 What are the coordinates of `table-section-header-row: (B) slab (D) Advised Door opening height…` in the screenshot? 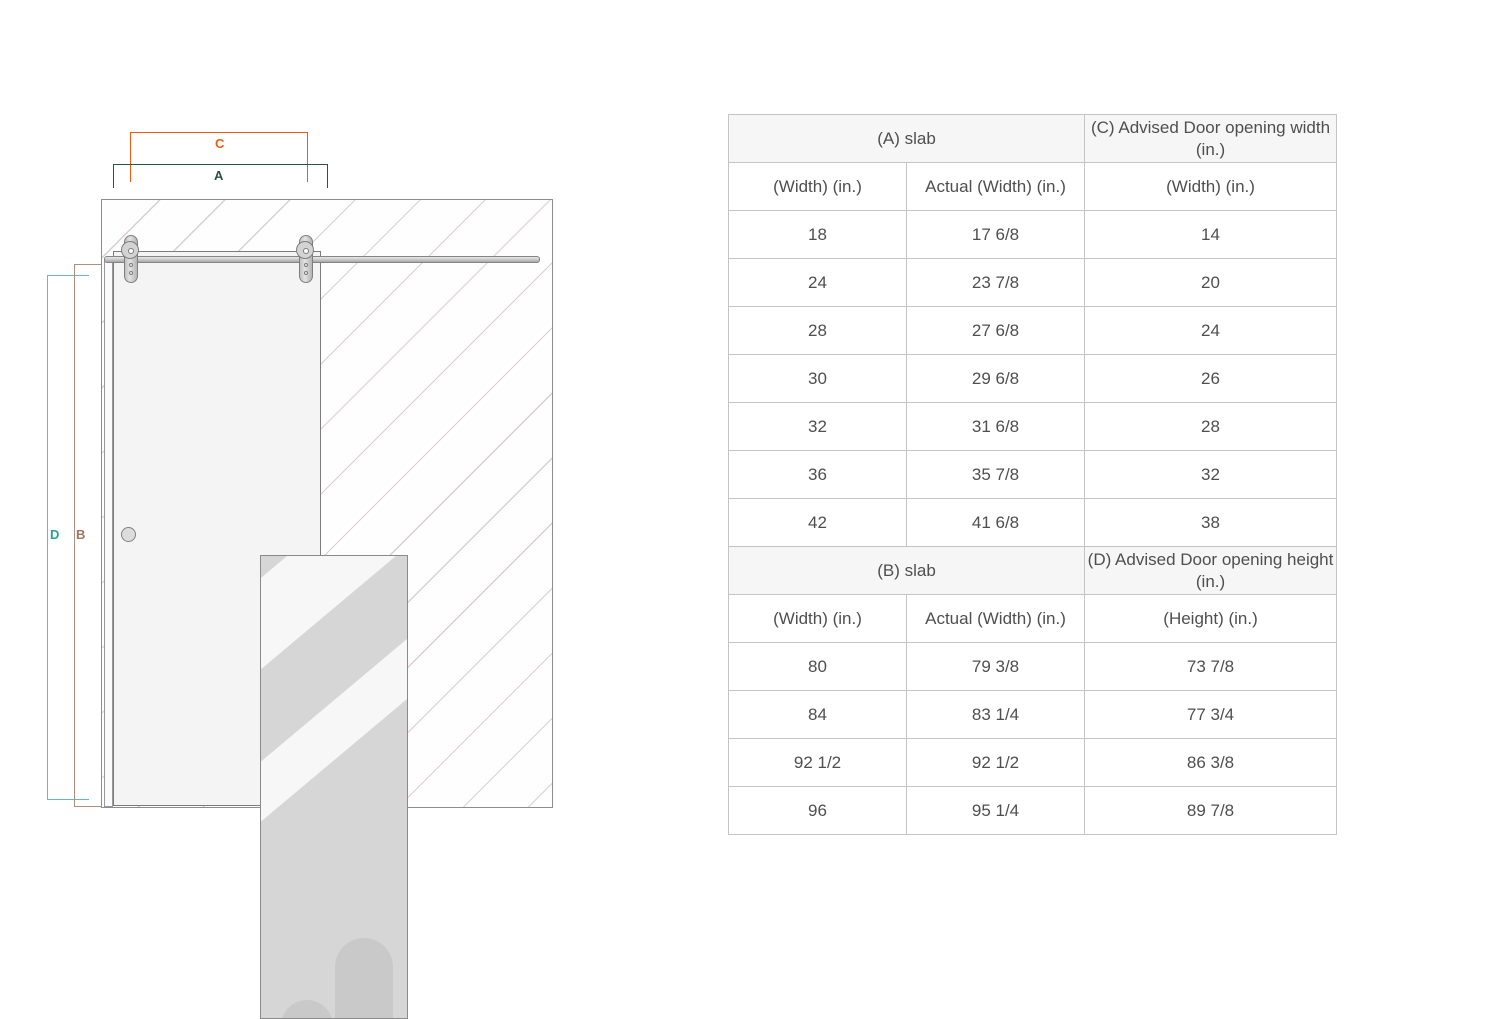 It's located at (1032, 570).